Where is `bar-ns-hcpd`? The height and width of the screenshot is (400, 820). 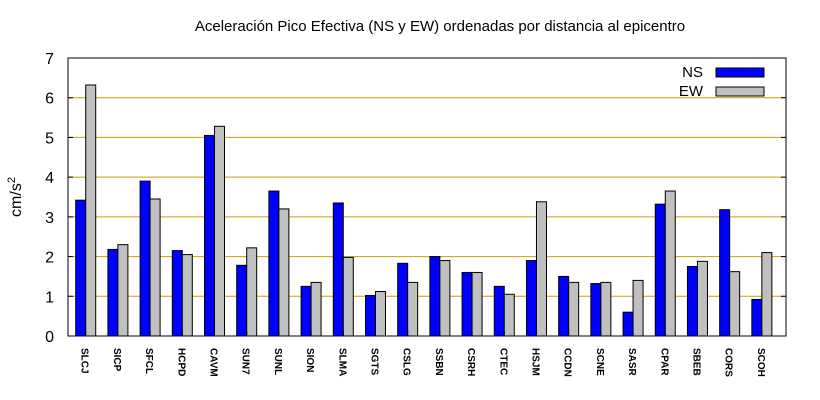 bar-ns-hcpd is located at coordinates (177, 293).